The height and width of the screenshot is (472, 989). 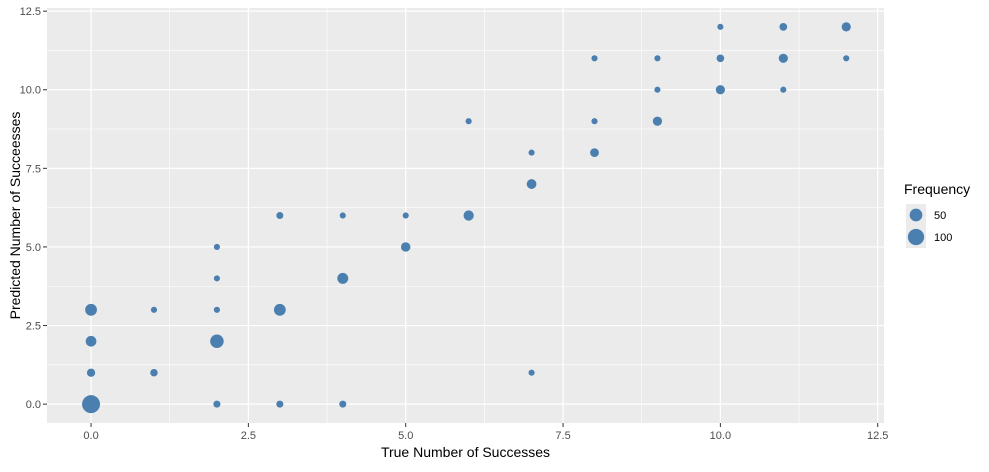 I want to click on y-tick-label: 5.0, so click(x=33, y=248).